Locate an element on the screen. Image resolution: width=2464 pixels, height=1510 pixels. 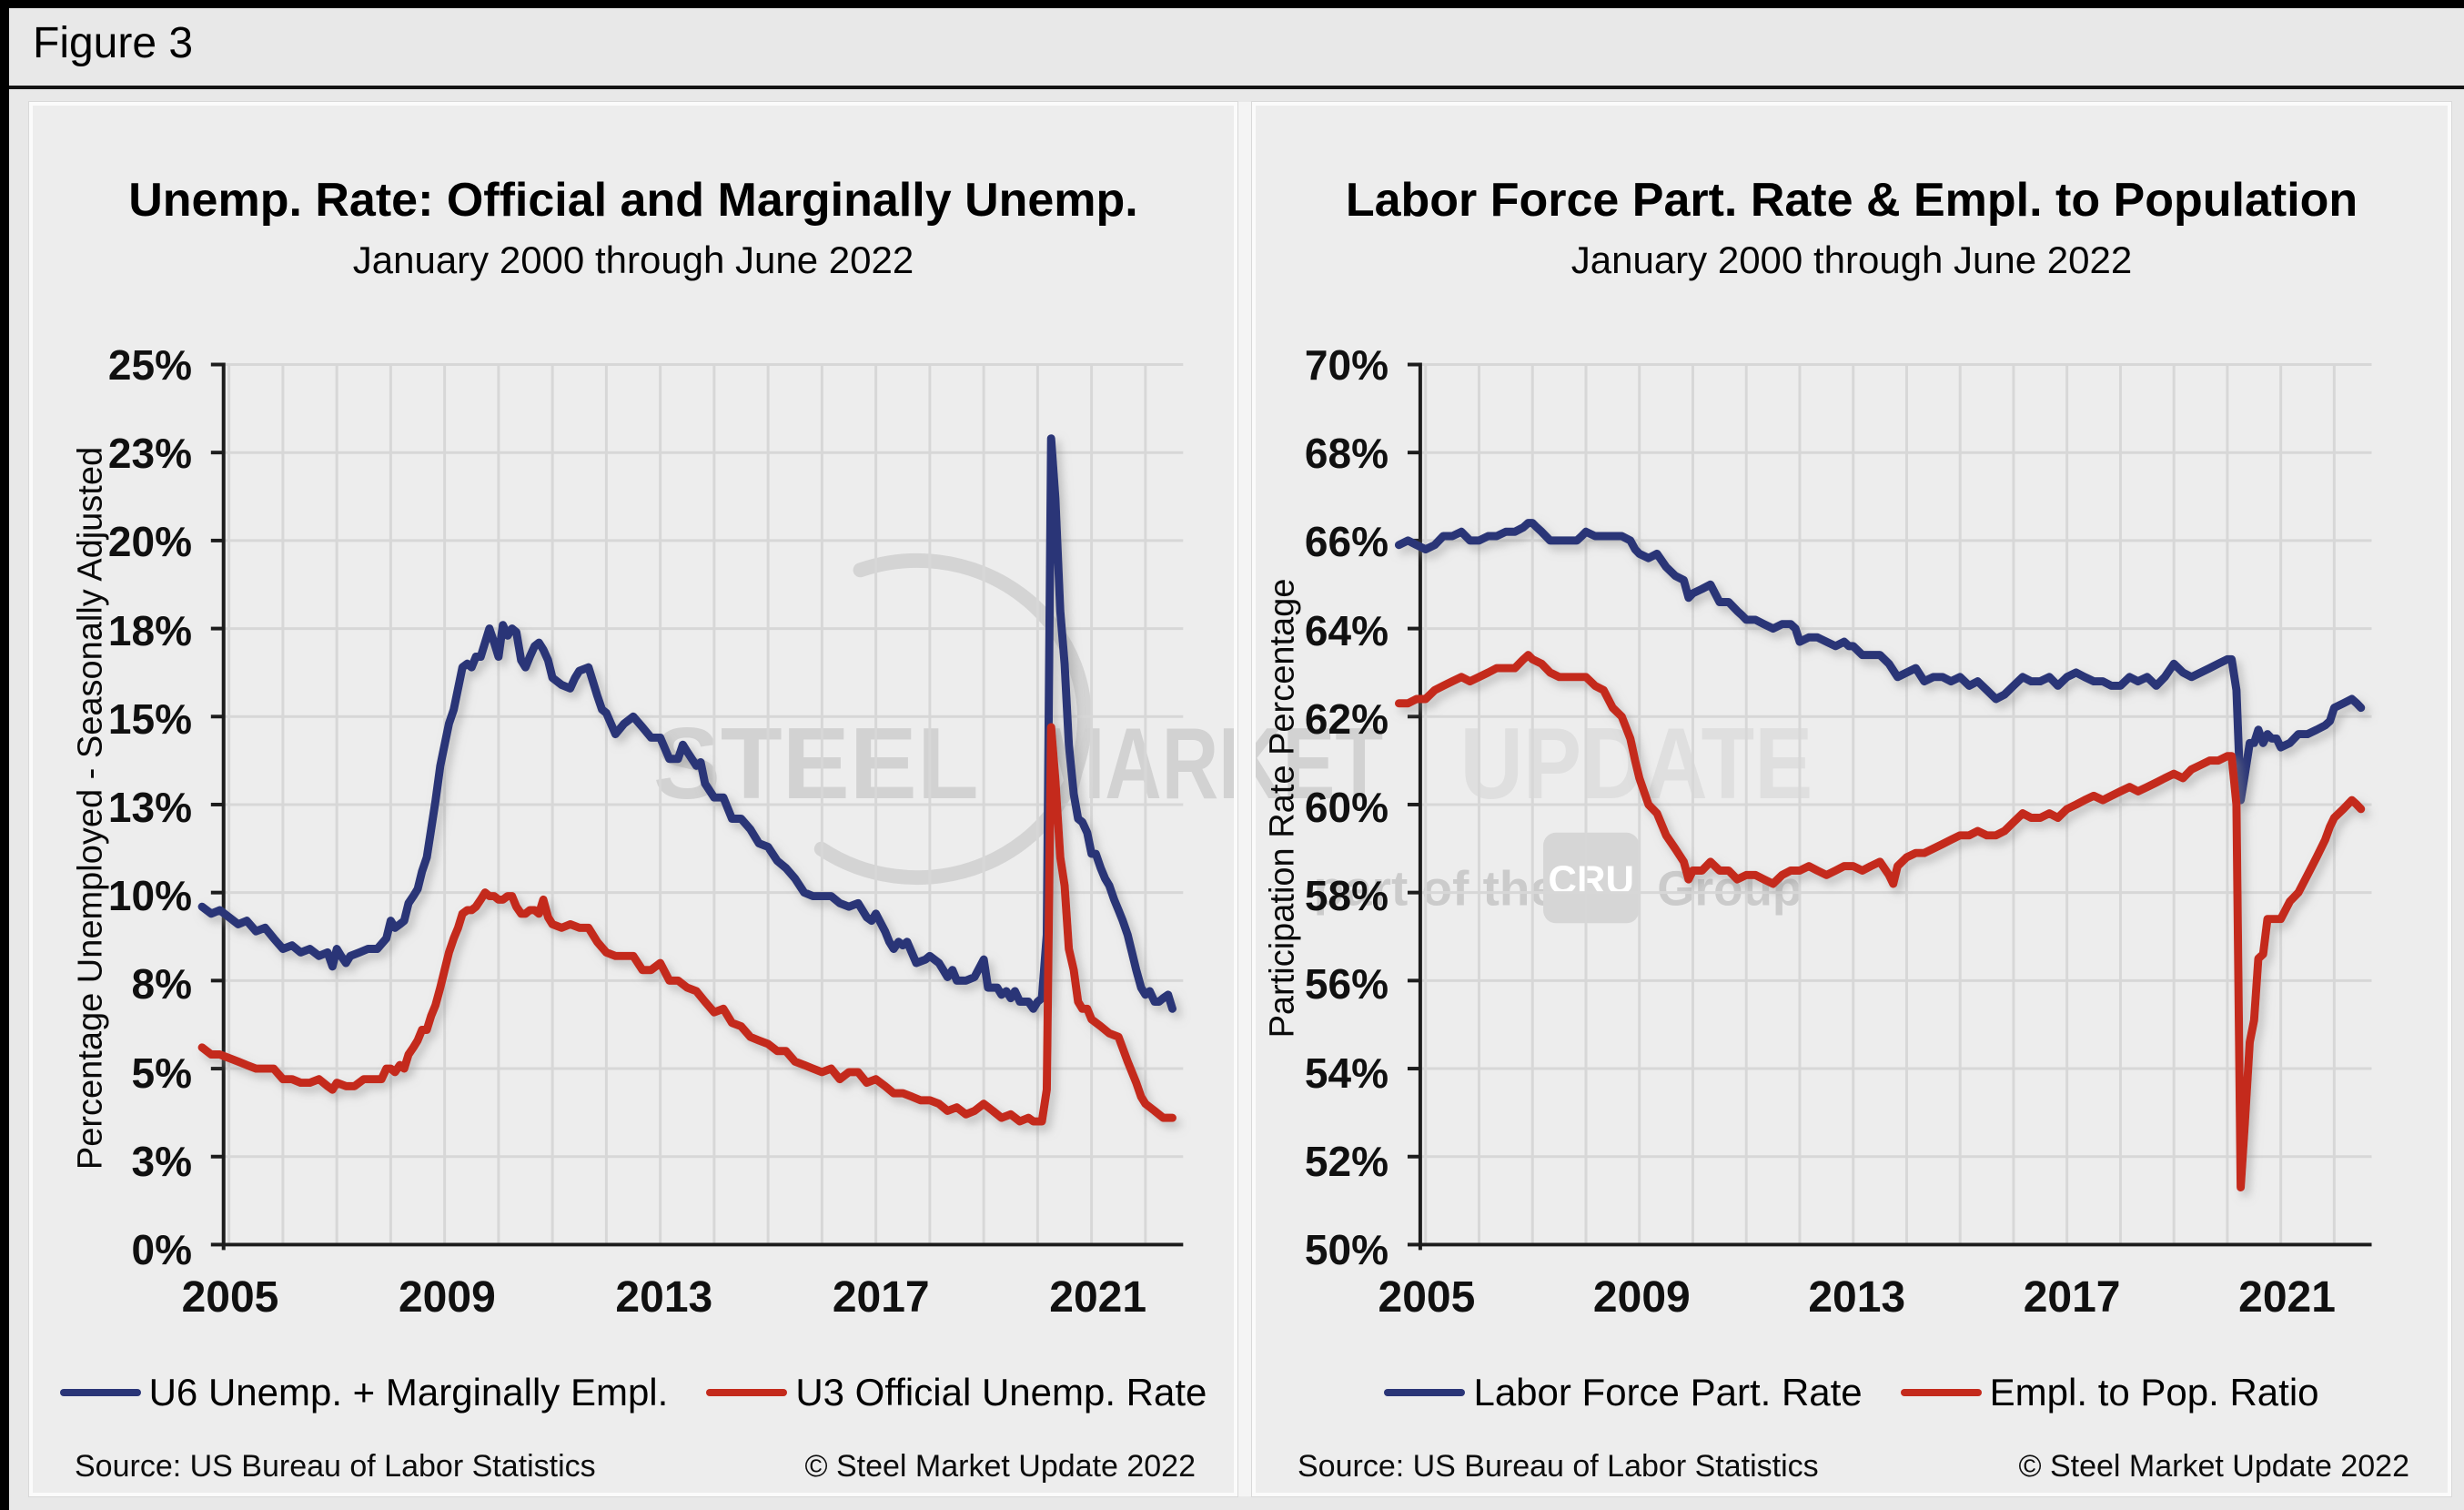
y-tick-label: 68% is located at coordinates (1346, 454).